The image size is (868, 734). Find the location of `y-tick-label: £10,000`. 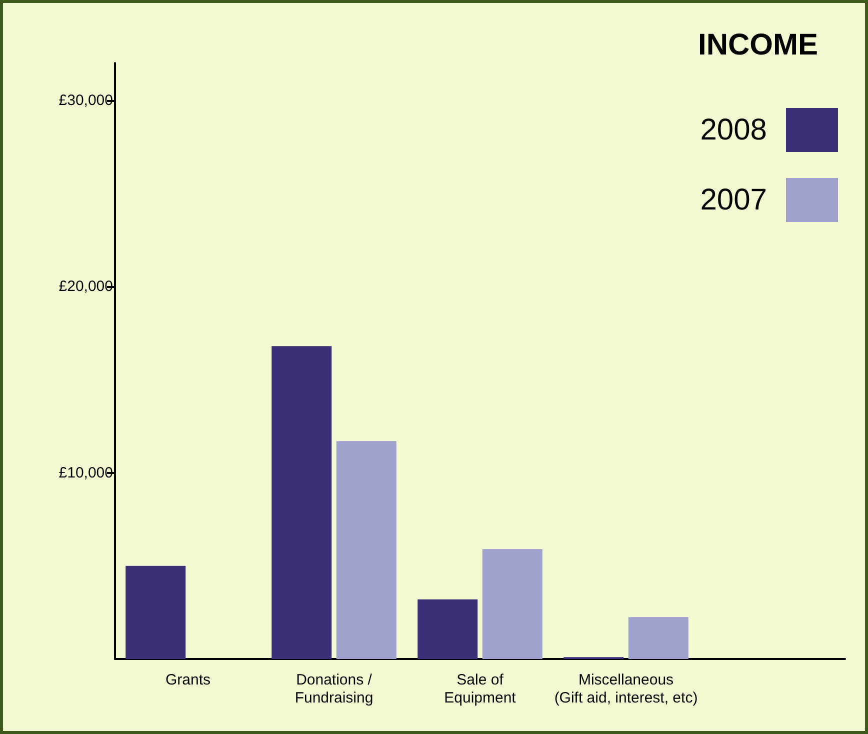

y-tick-label: £10,000 is located at coordinates (85, 473).